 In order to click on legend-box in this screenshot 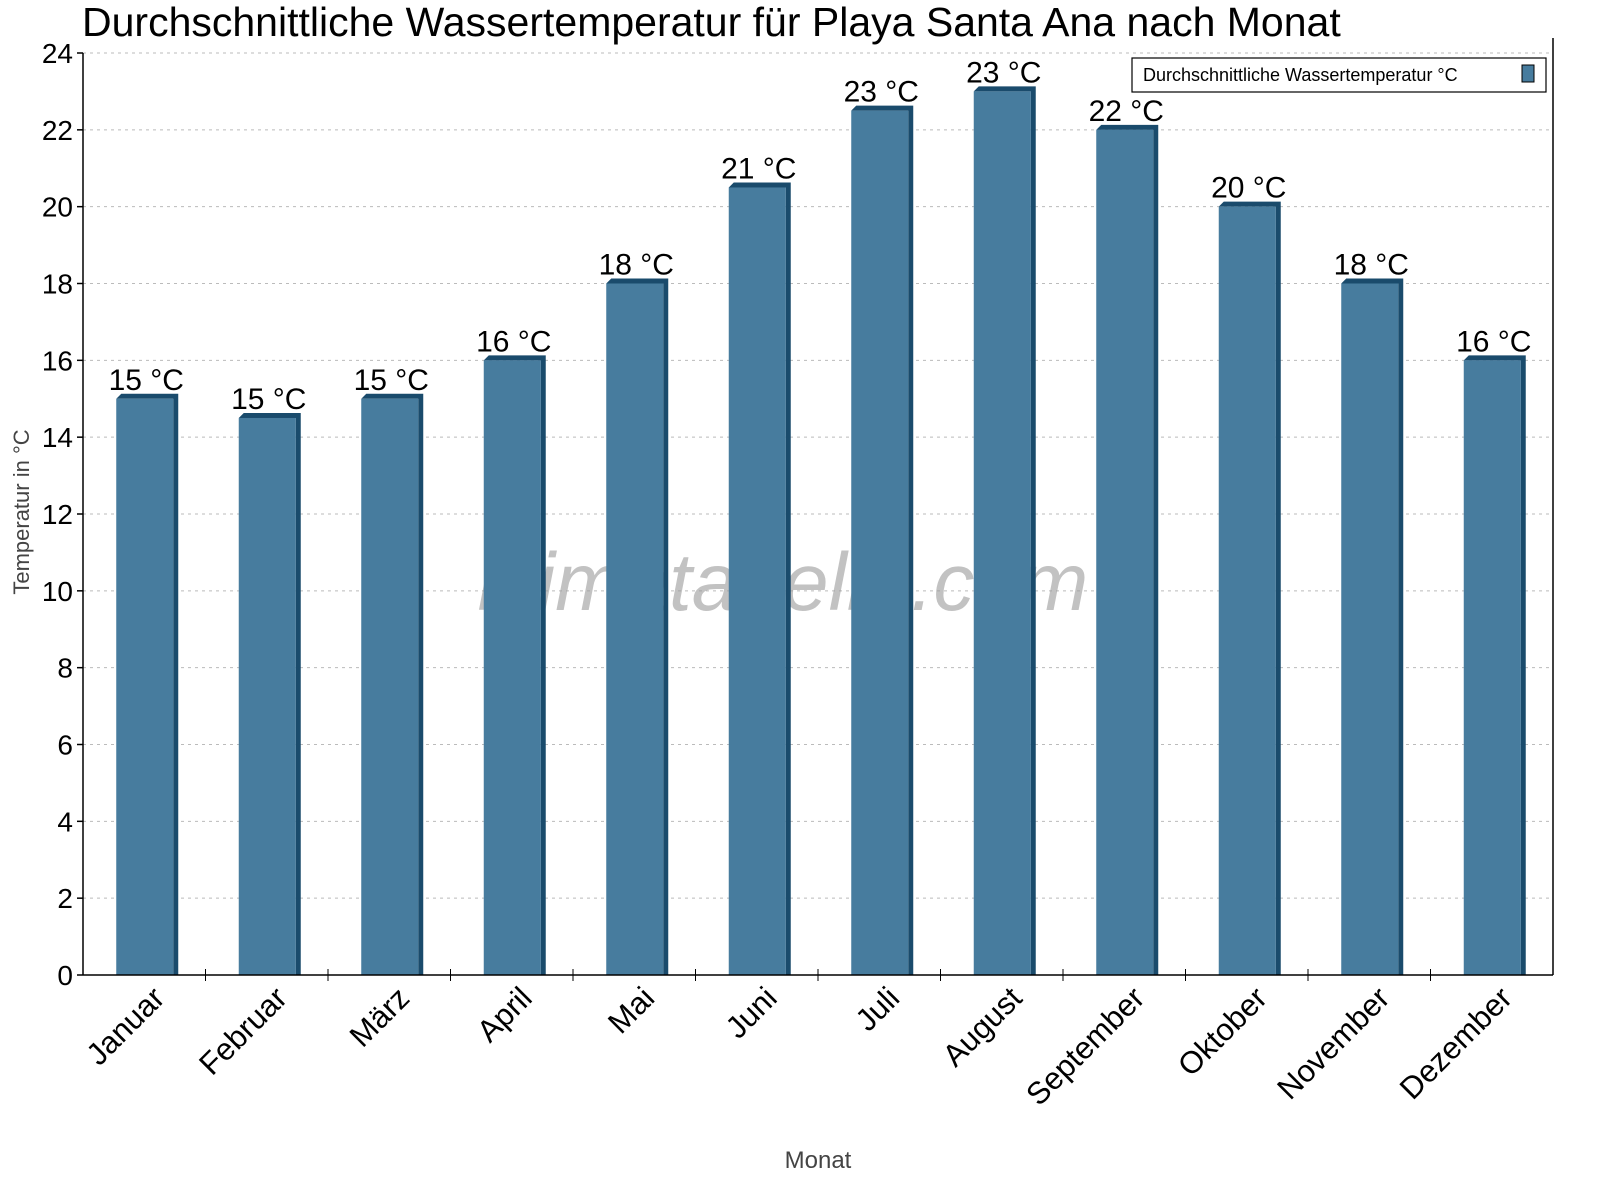, I will do `click(1339, 75)`.